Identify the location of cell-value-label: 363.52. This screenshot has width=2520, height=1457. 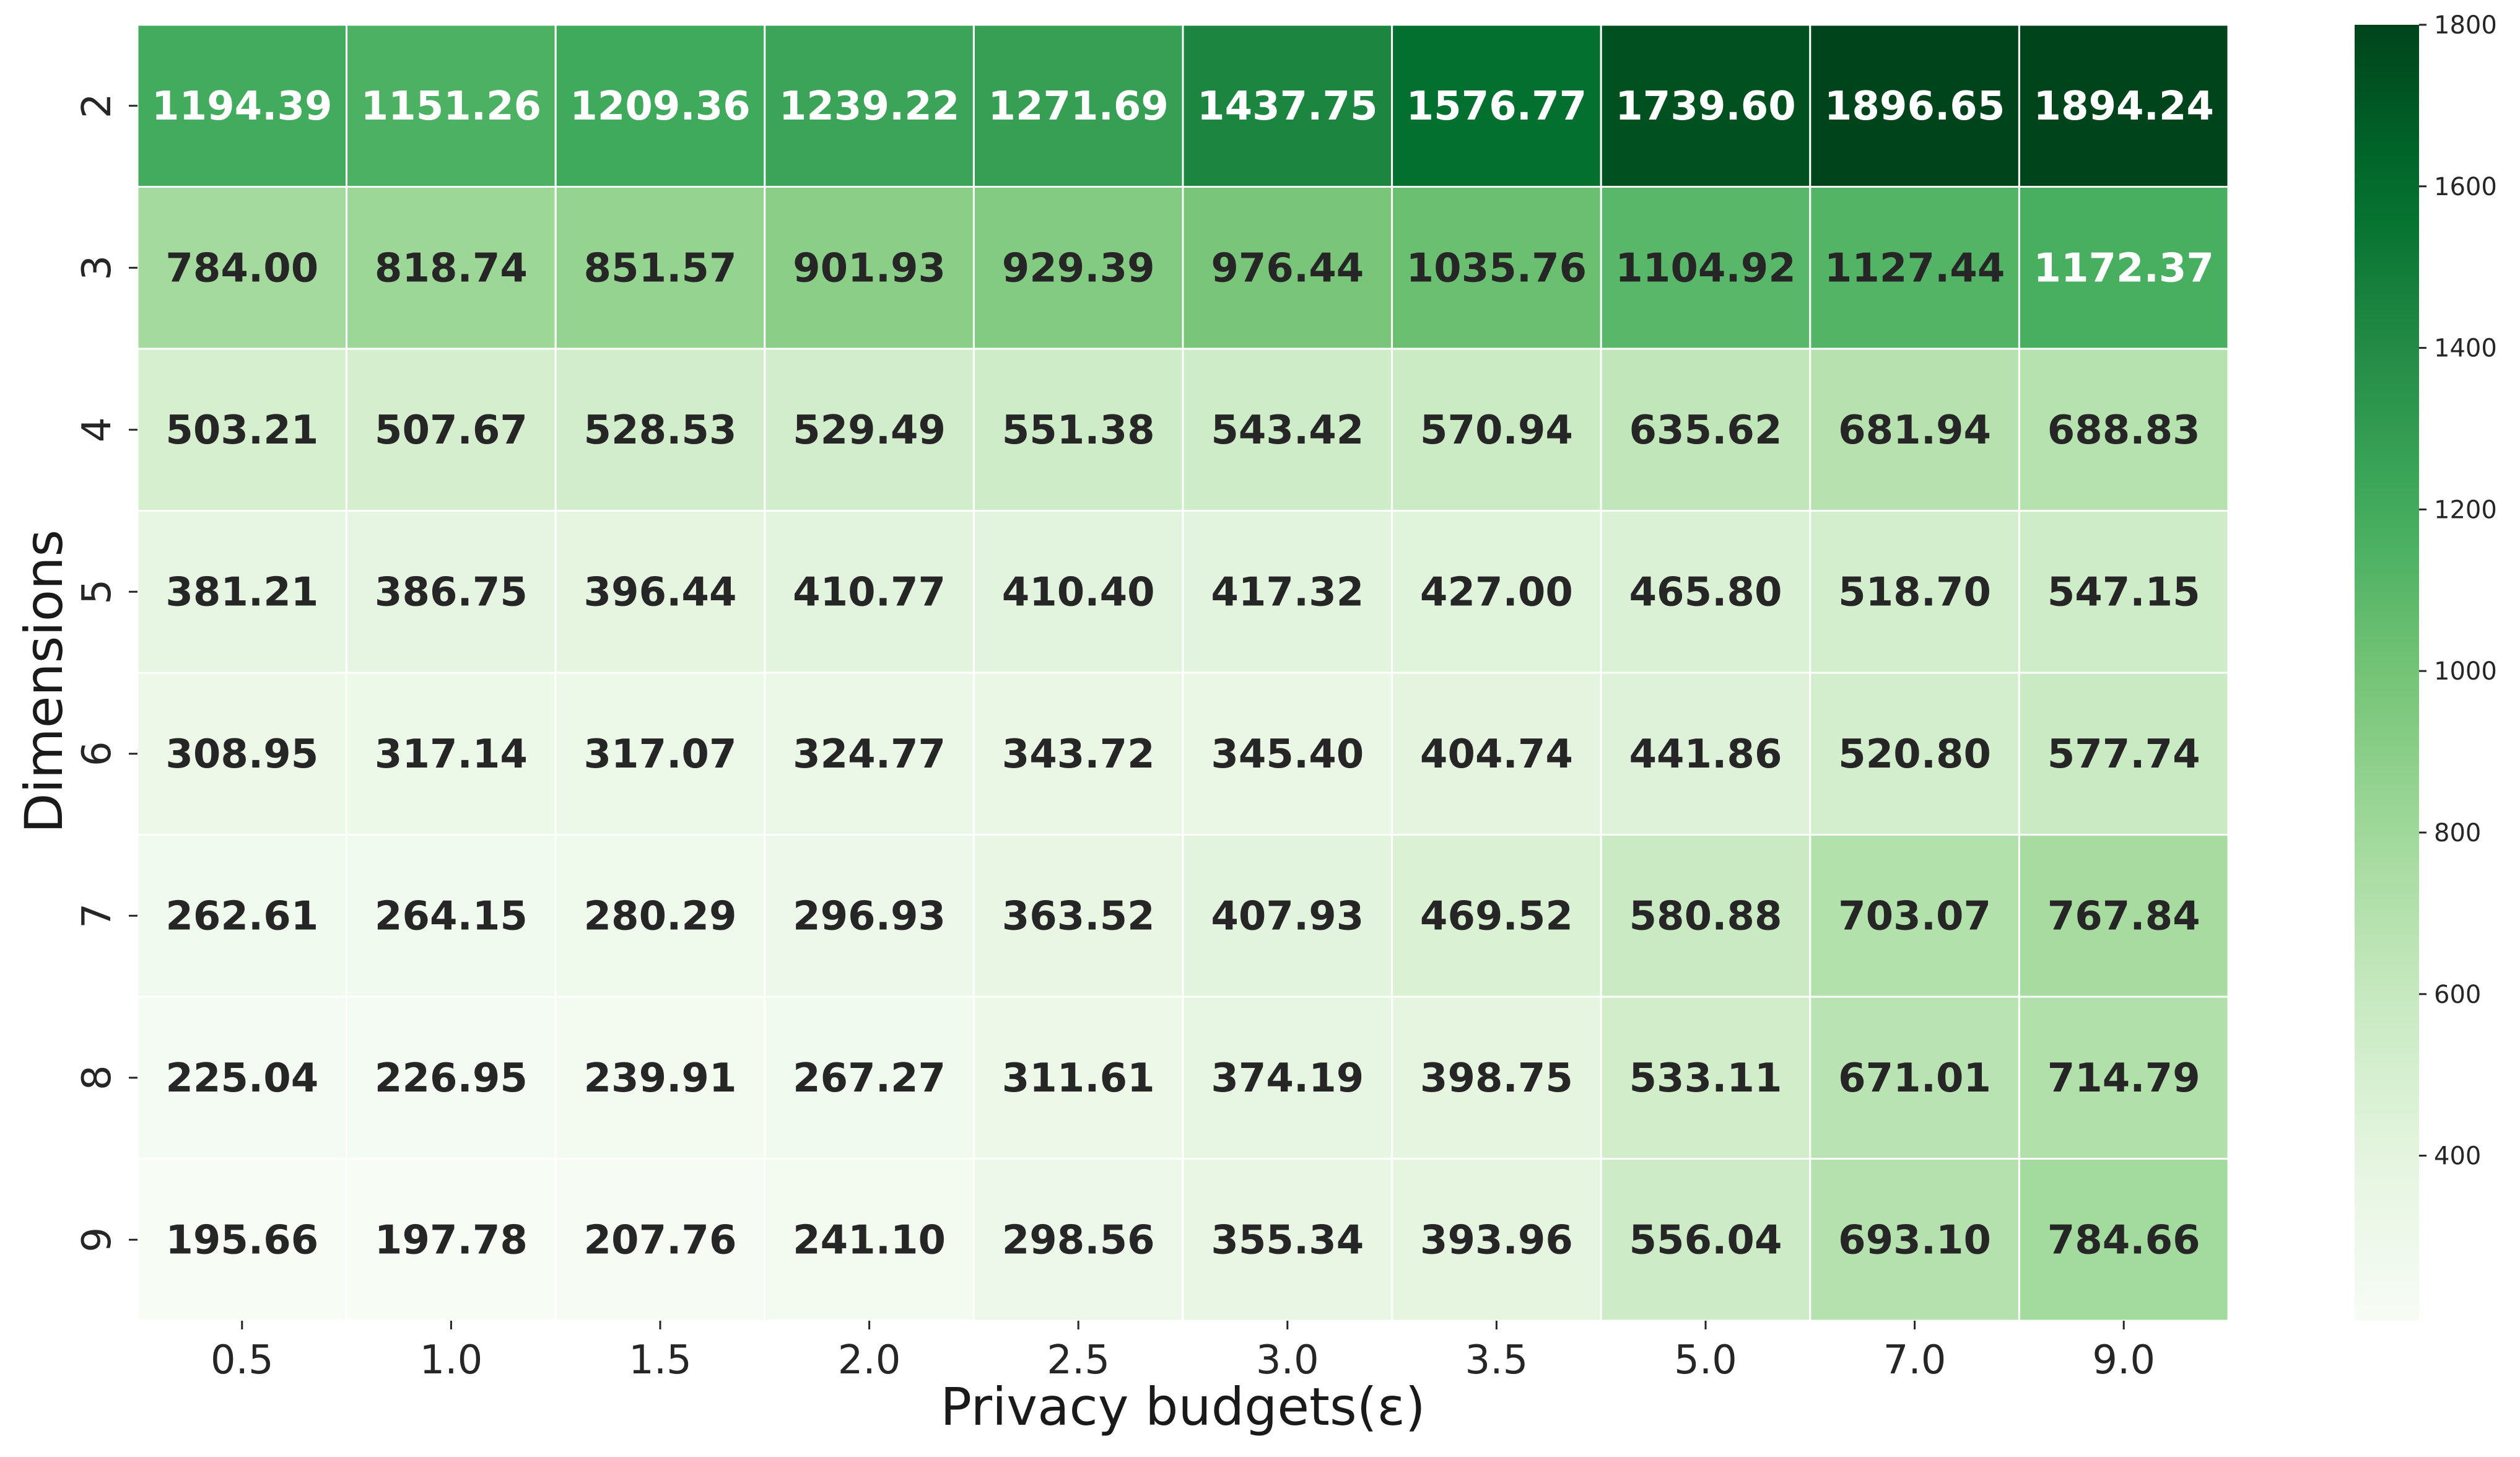
(1078, 916).